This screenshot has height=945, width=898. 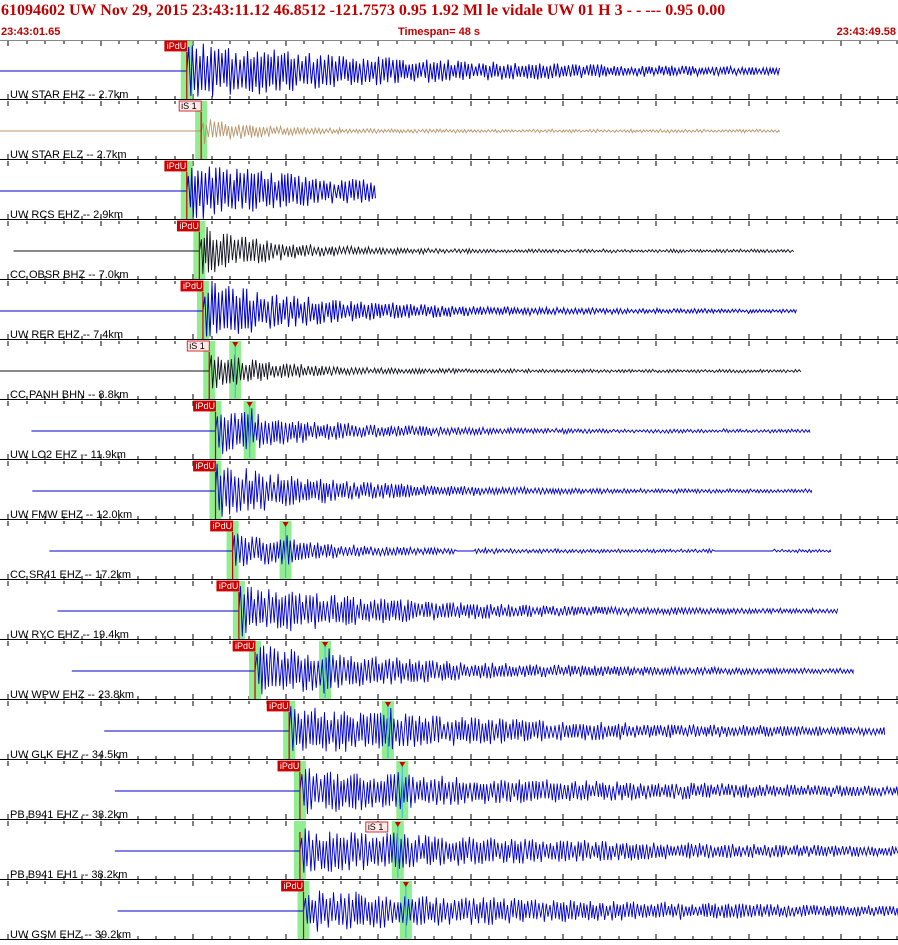 I want to click on trace-panel: iPdU PB B941 EHZ -- 38.2km, so click(x=449, y=790).